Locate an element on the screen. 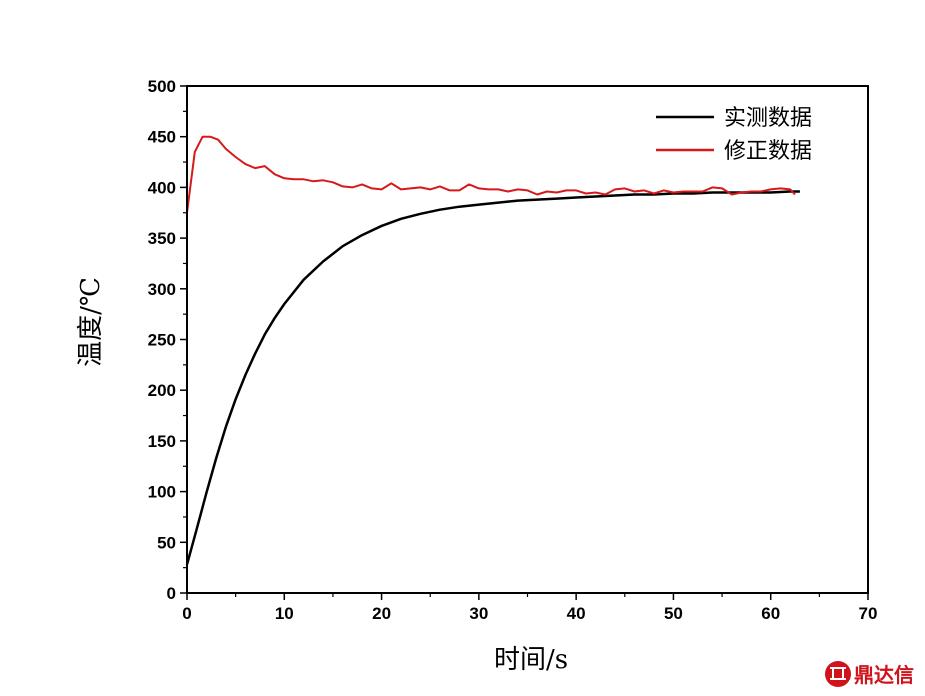 This screenshot has width=925, height=696. x-tick-label: 60 is located at coordinates (770, 613).